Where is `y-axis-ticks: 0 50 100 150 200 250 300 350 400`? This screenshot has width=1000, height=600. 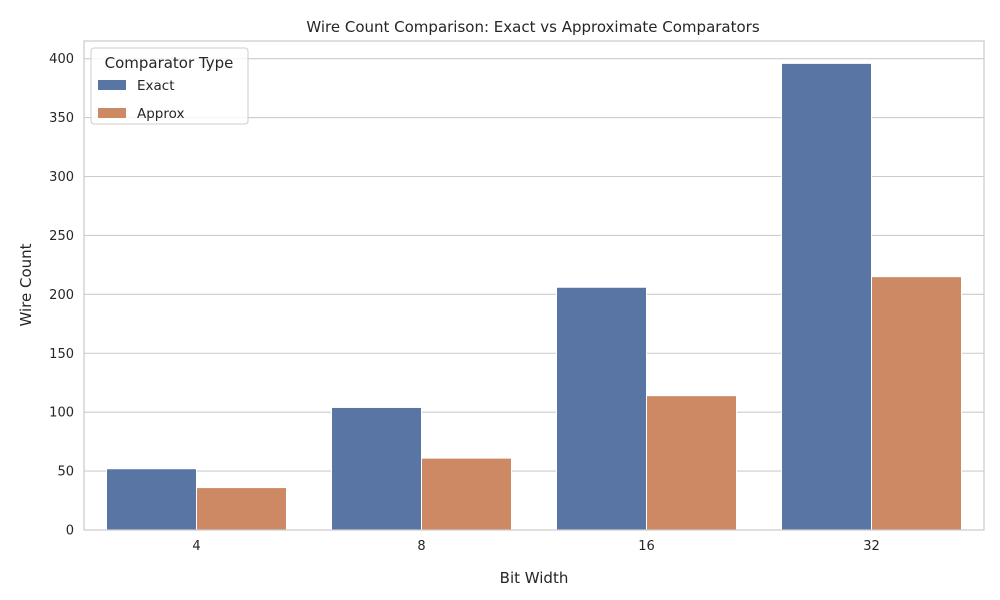
y-axis-ticks: 0 50 100 150 200 250 300 350 400 is located at coordinates (61, 295).